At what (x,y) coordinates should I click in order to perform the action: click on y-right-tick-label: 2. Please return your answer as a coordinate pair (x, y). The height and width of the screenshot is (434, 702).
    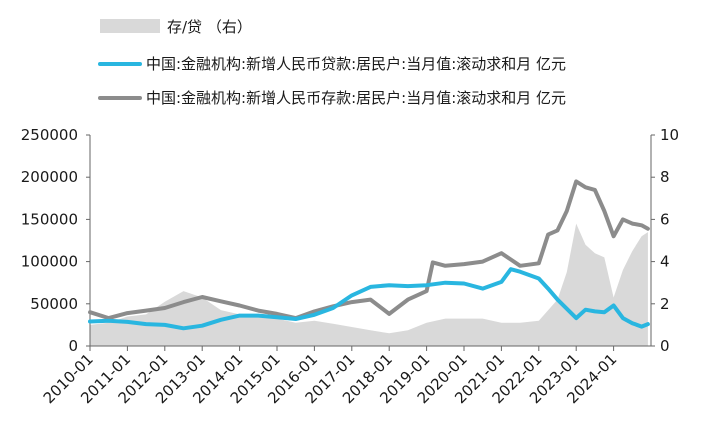
    Looking at the image, I should click on (665, 304).